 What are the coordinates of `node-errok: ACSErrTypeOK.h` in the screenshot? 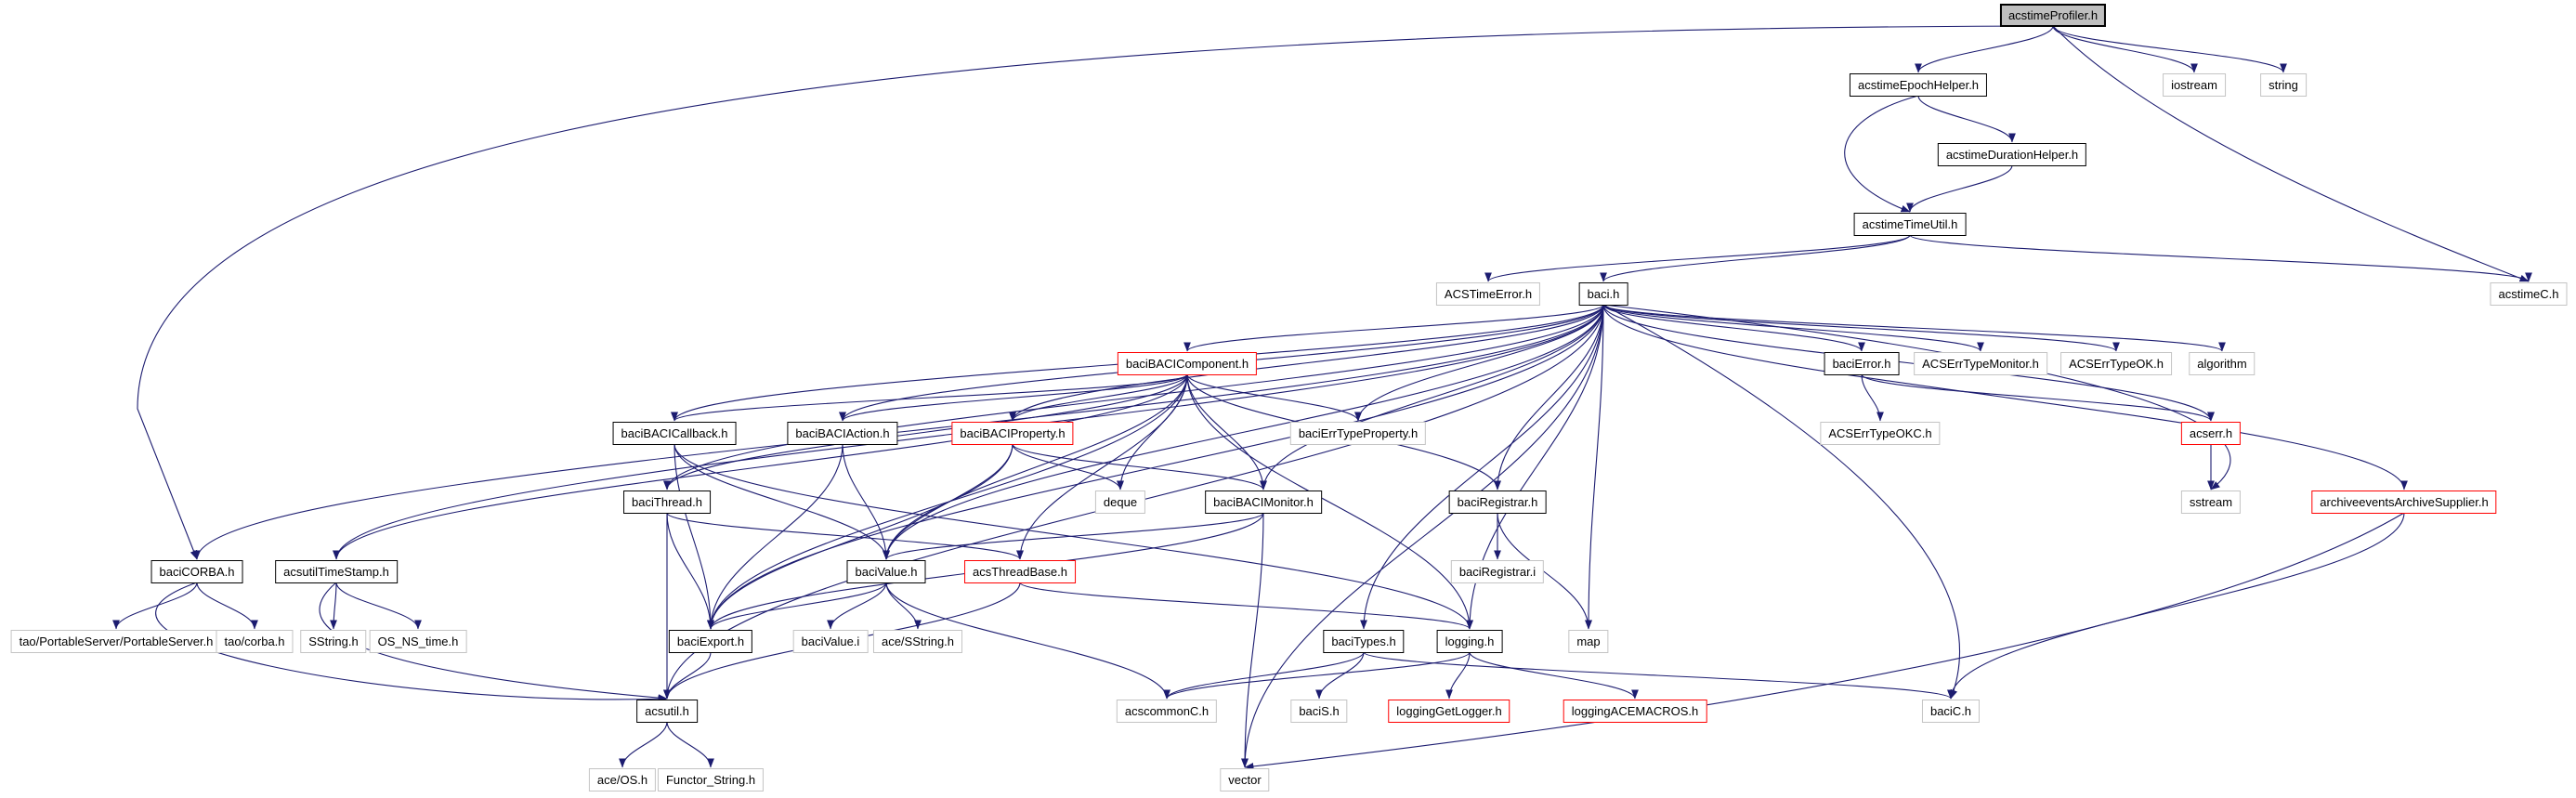 It's located at (2116, 364).